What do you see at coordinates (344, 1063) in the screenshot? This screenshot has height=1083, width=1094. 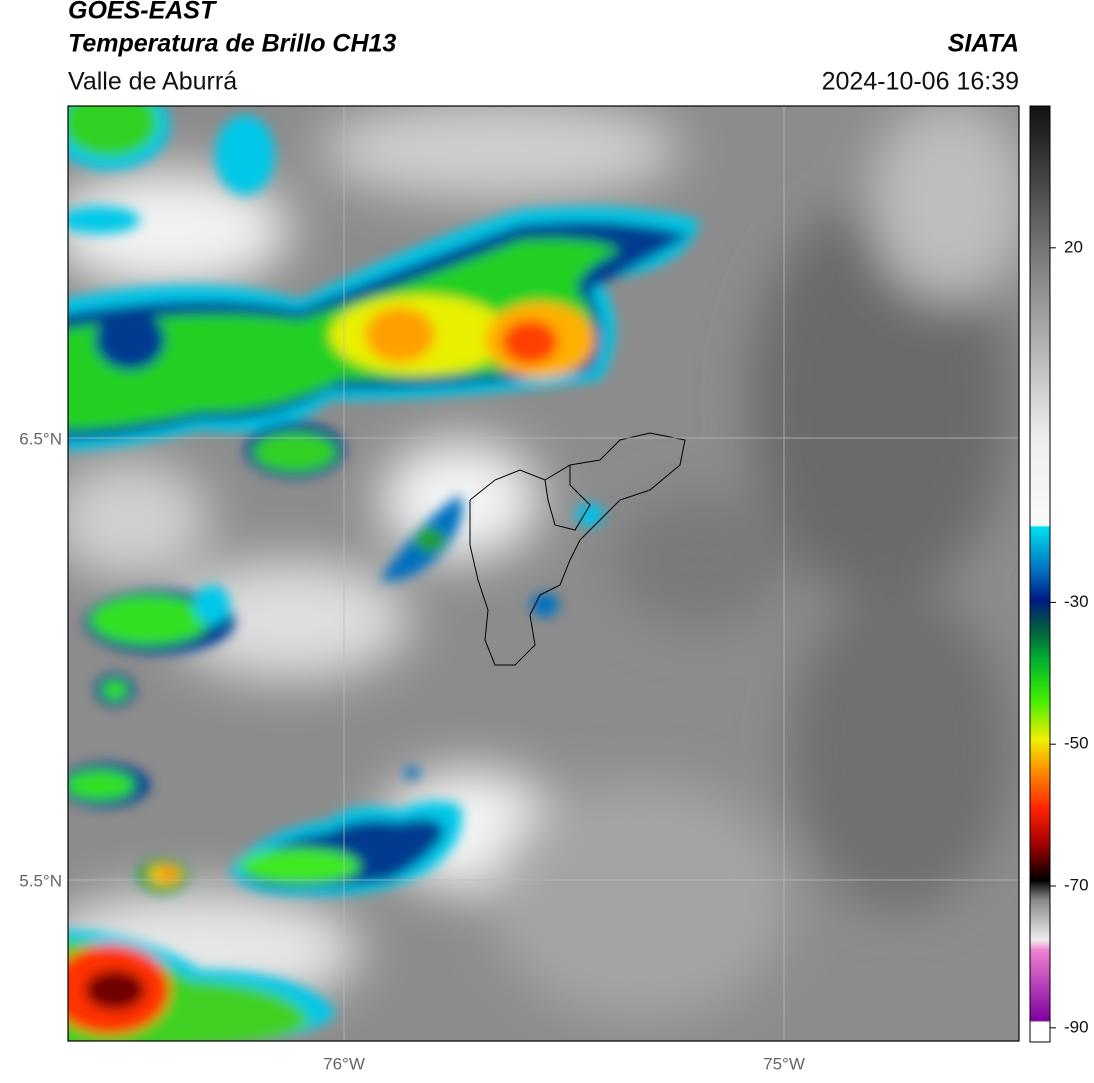 I see `lon-label: 76°W` at bounding box center [344, 1063].